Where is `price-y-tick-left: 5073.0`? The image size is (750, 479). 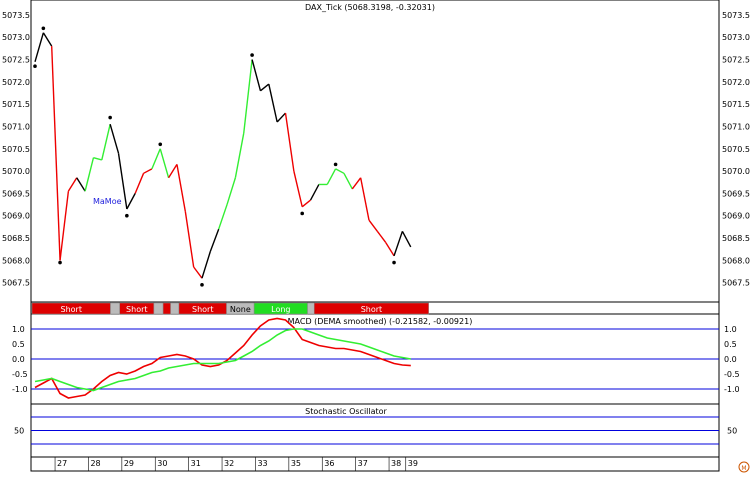
price-y-tick-left: 5073.0 is located at coordinates (16, 37).